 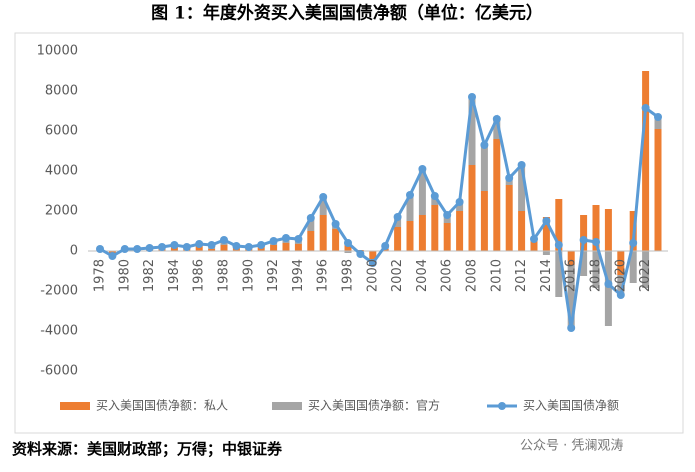 What do you see at coordinates (162, 406) in the screenshot?
I see `legend-label: 买入美国国债净额：私人` at bounding box center [162, 406].